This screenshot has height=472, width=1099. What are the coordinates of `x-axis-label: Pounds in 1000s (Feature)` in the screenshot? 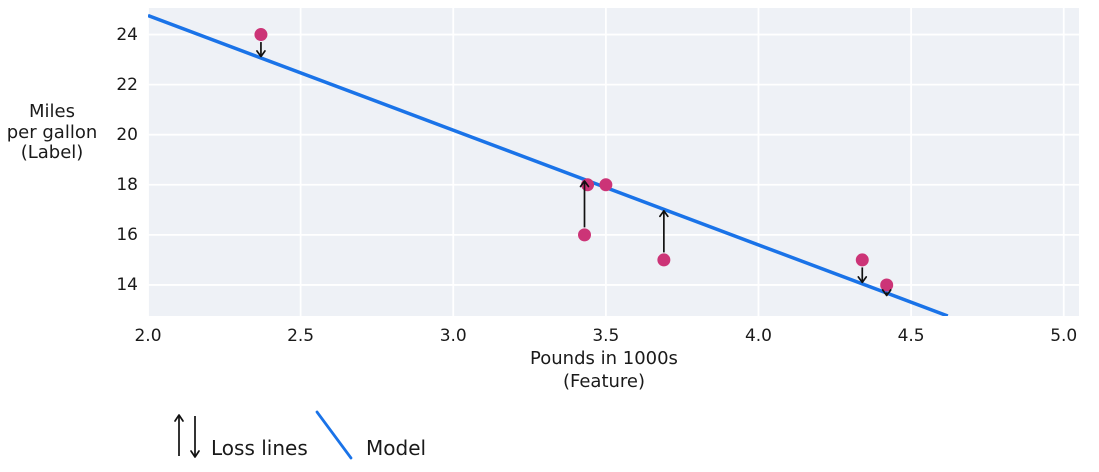 It's located at (604, 370).